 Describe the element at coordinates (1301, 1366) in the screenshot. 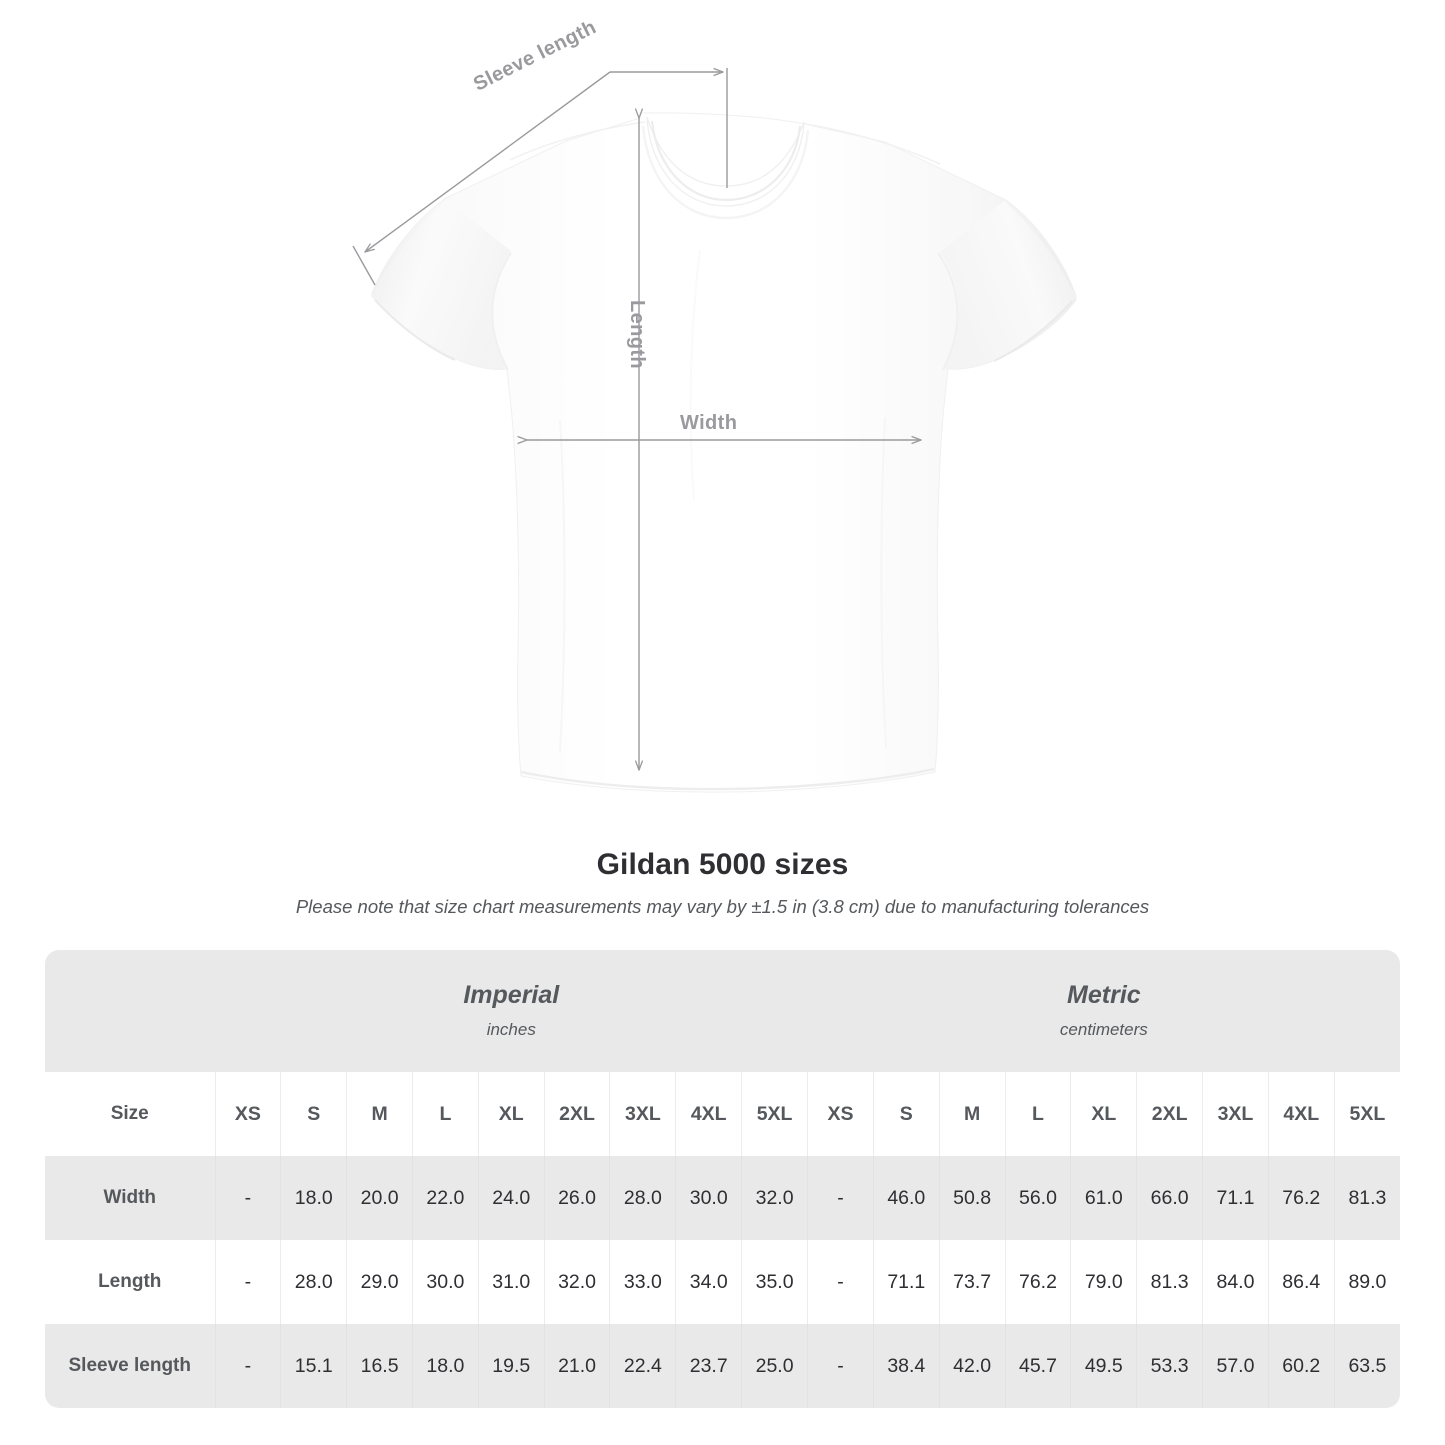

I see `sleeve-metric-4xl: 60.2` at that location.